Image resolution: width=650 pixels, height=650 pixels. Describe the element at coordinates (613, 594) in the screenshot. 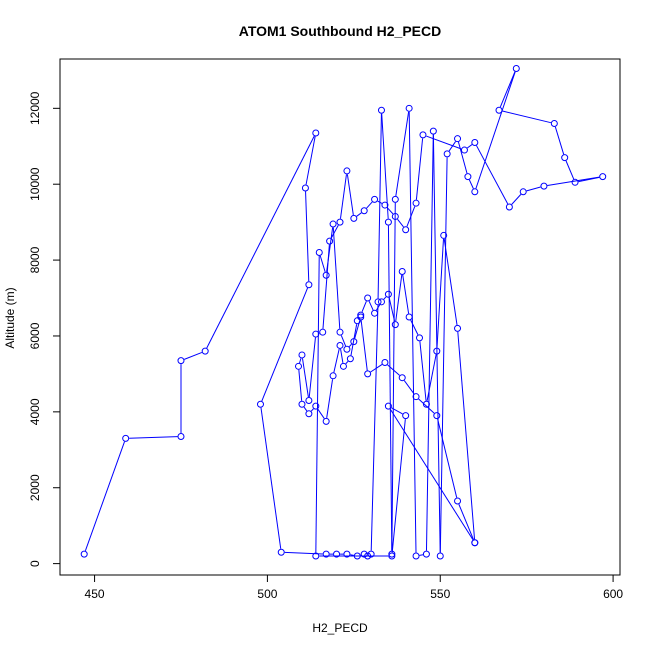

I see `x-tick-label: 600` at that location.